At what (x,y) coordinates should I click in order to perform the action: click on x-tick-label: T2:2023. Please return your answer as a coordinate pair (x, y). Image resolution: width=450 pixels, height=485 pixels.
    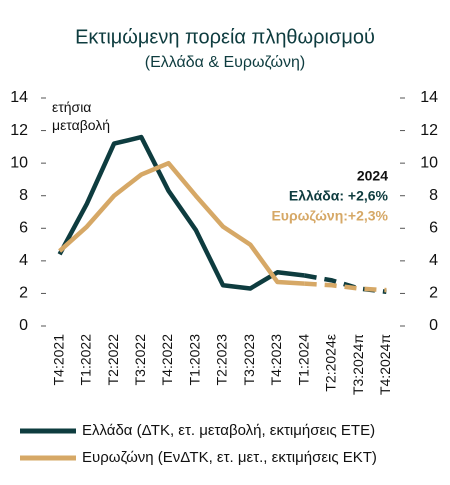
    Looking at the image, I should click on (222, 360).